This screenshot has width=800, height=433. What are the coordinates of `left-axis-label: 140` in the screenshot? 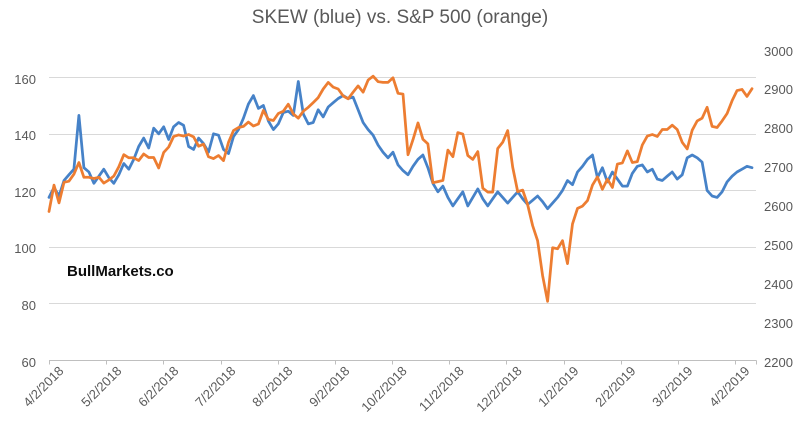 It's located at (25, 136).